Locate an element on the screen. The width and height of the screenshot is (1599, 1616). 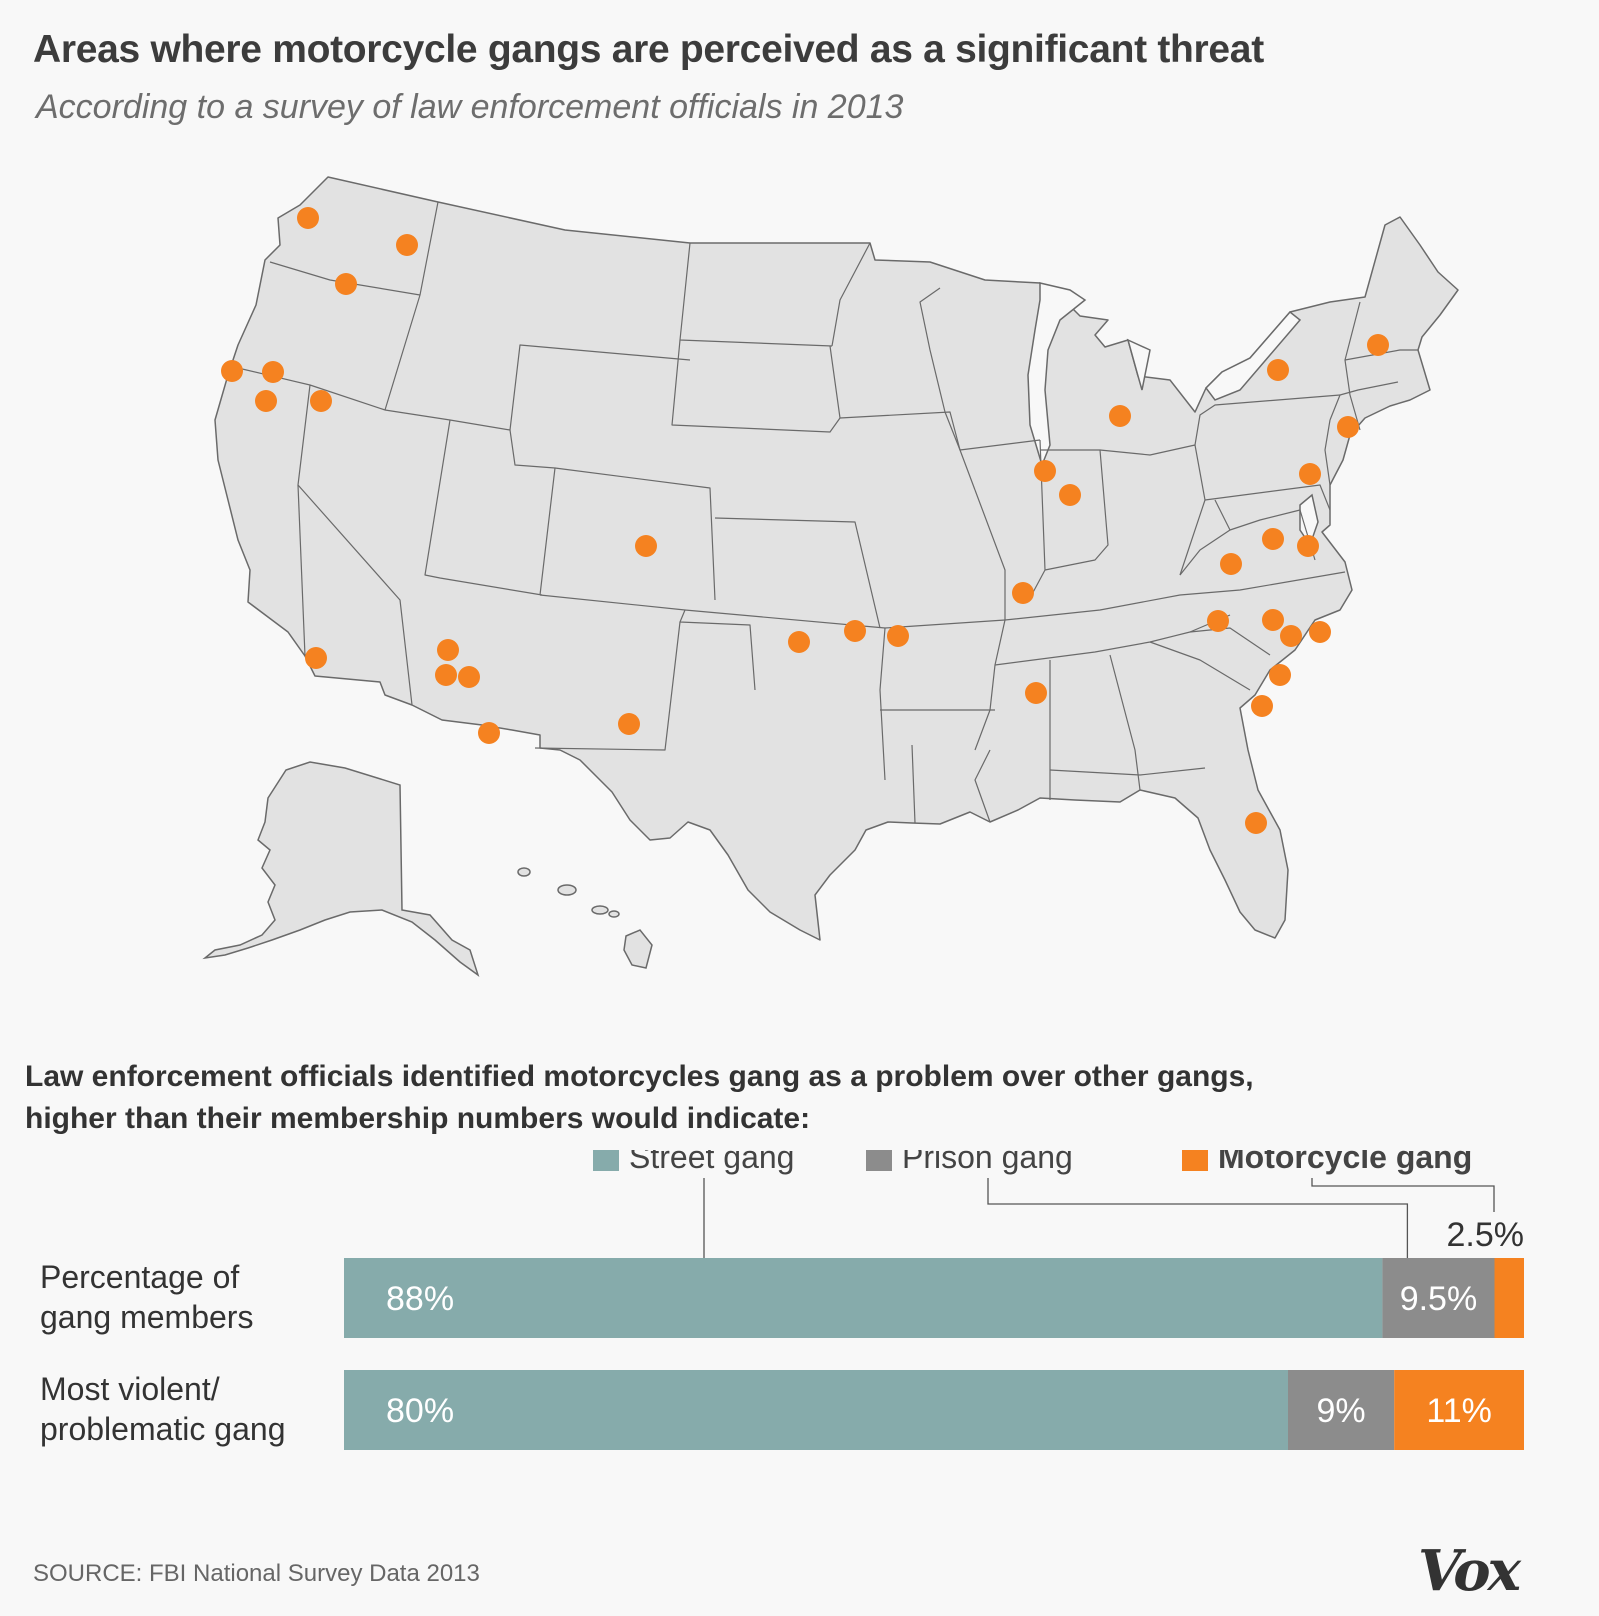
bar-row1-prison-gang is located at coordinates (1438, 1298).